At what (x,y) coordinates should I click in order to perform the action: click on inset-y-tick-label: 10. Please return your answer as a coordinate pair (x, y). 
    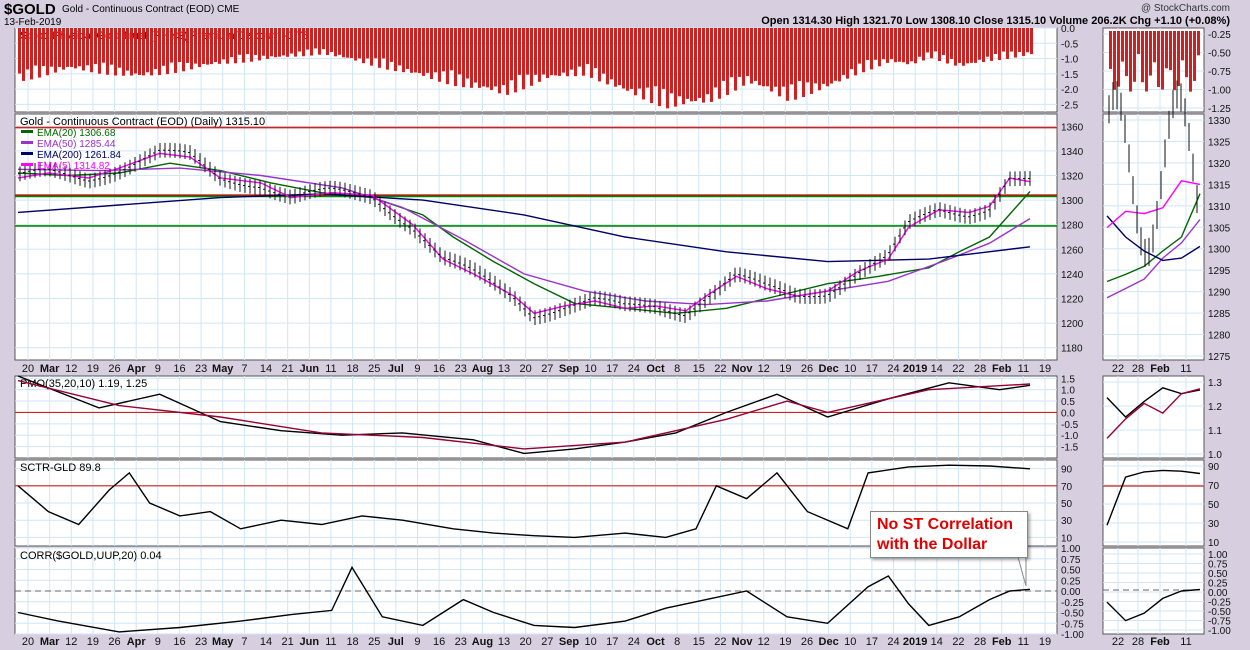
    Looking at the image, I should click on (1214, 543).